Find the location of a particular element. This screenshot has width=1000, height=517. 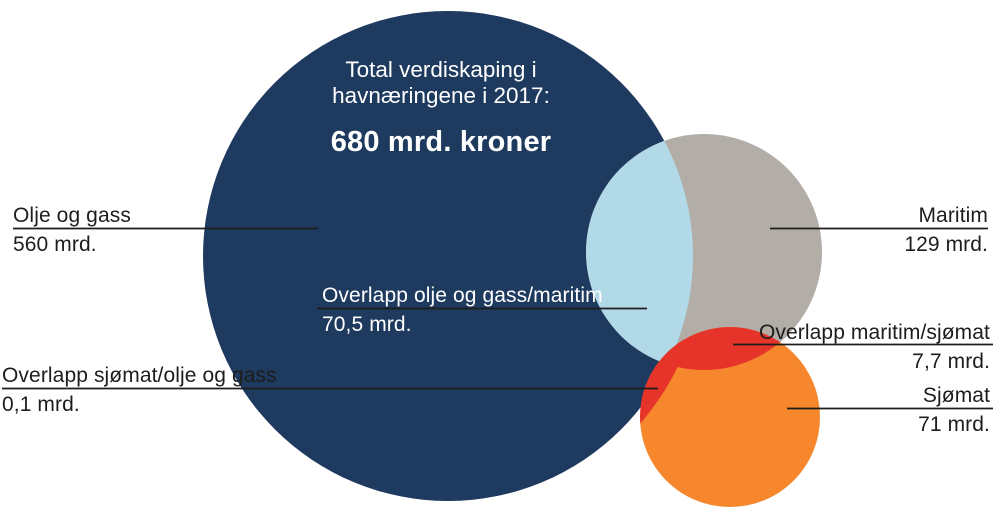

label-olje-og-gass: Olje og gass 560 mrd. is located at coordinates (72, 230).